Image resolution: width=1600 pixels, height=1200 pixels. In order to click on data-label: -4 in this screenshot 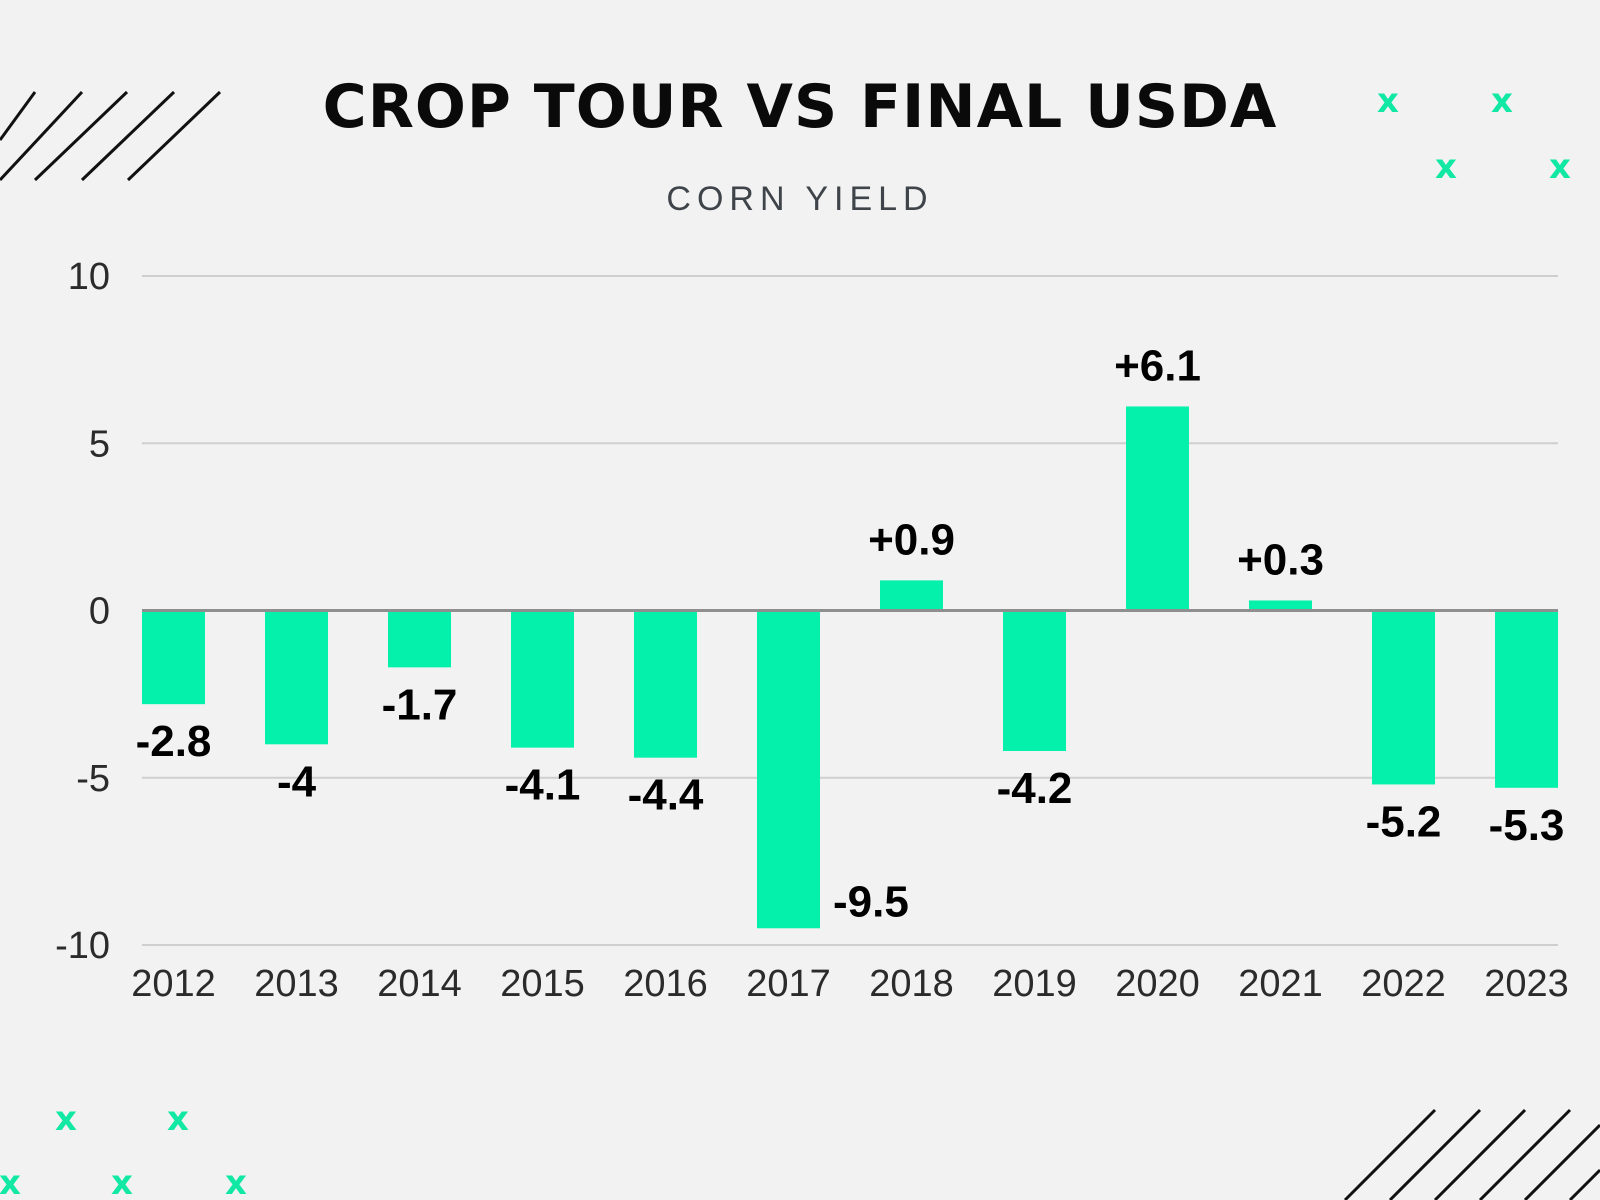, I will do `click(297, 781)`.